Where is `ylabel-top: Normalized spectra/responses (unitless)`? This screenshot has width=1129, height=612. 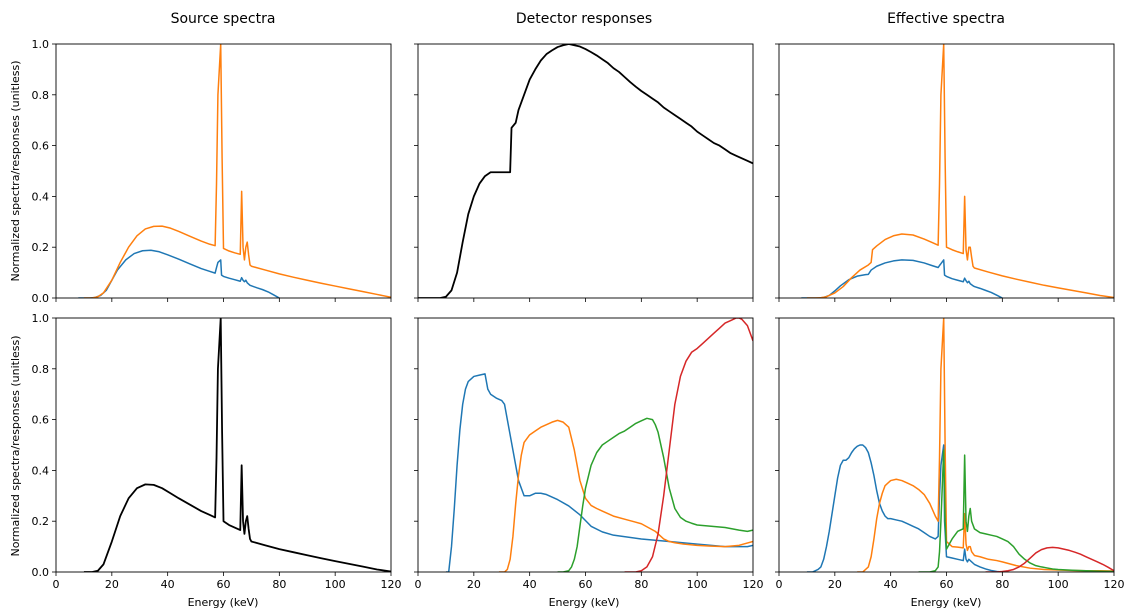 ylabel-top: Normalized spectra/responses (unitless) is located at coordinates (15, 170).